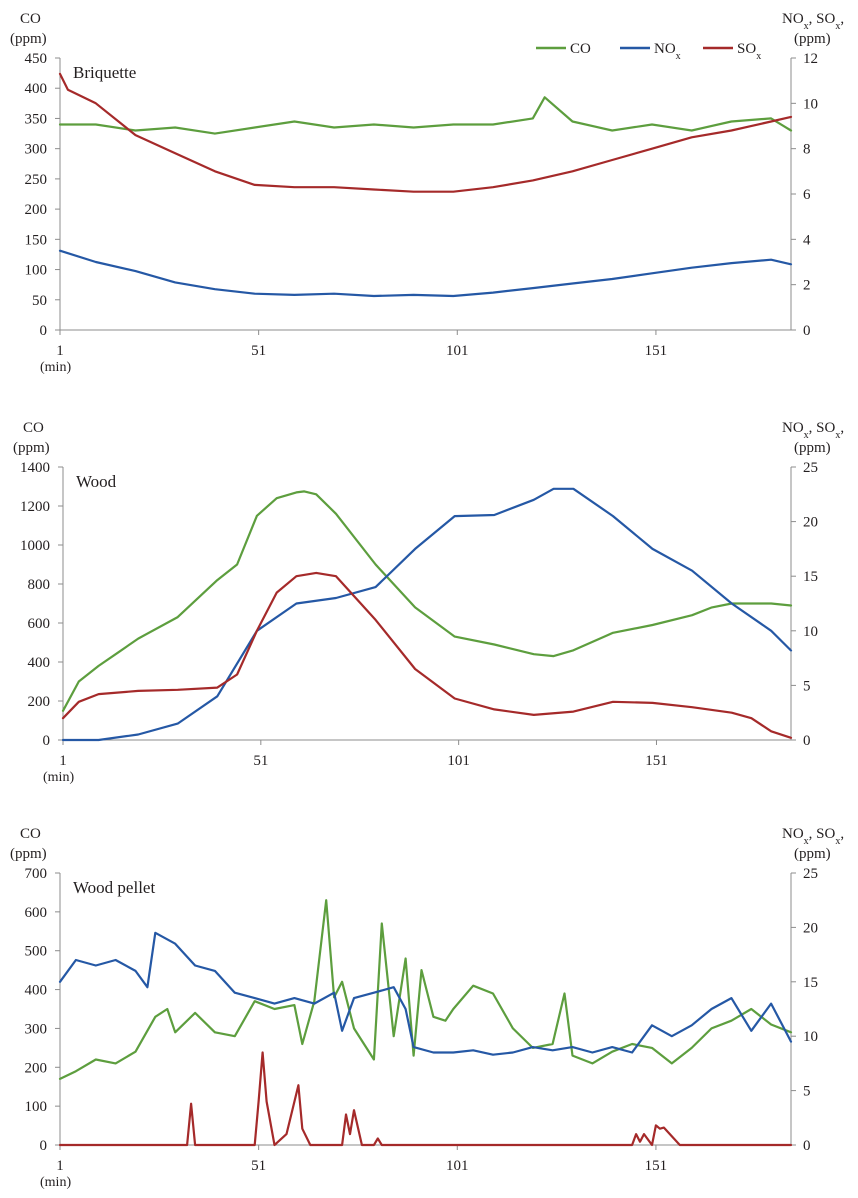 Image resolution: width=858 pixels, height=1198 pixels. I want to click on y-left-tick-label: 1000, so click(35, 546).